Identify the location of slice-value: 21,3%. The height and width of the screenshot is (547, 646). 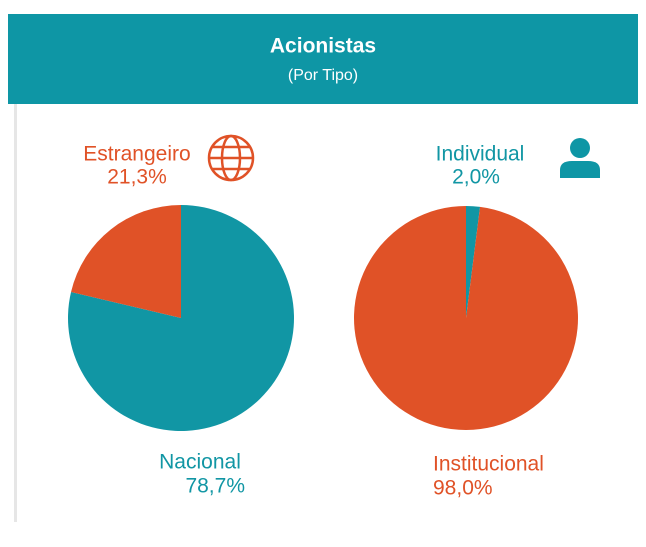
(137, 177).